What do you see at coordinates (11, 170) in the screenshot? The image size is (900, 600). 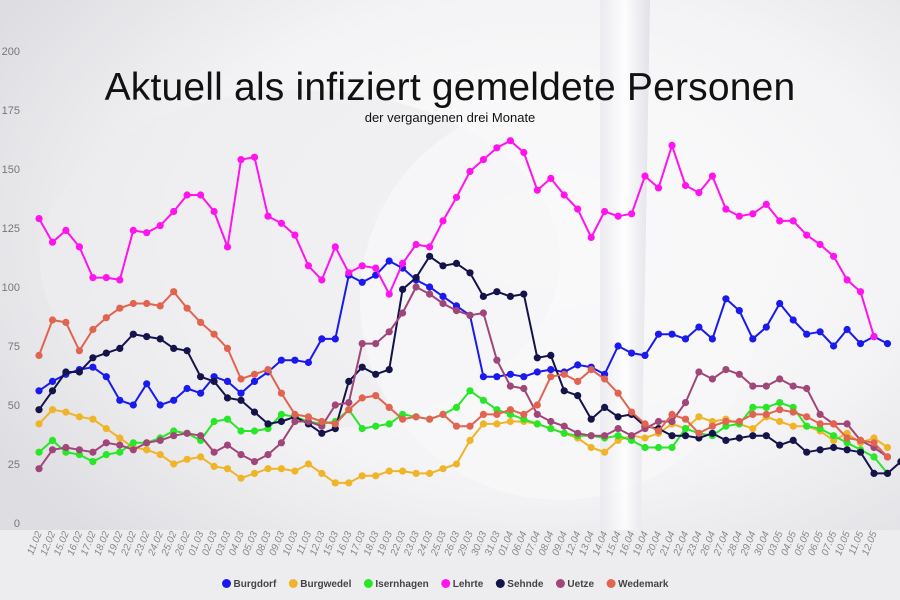 I see `y-tick-label: 150` at bounding box center [11, 170].